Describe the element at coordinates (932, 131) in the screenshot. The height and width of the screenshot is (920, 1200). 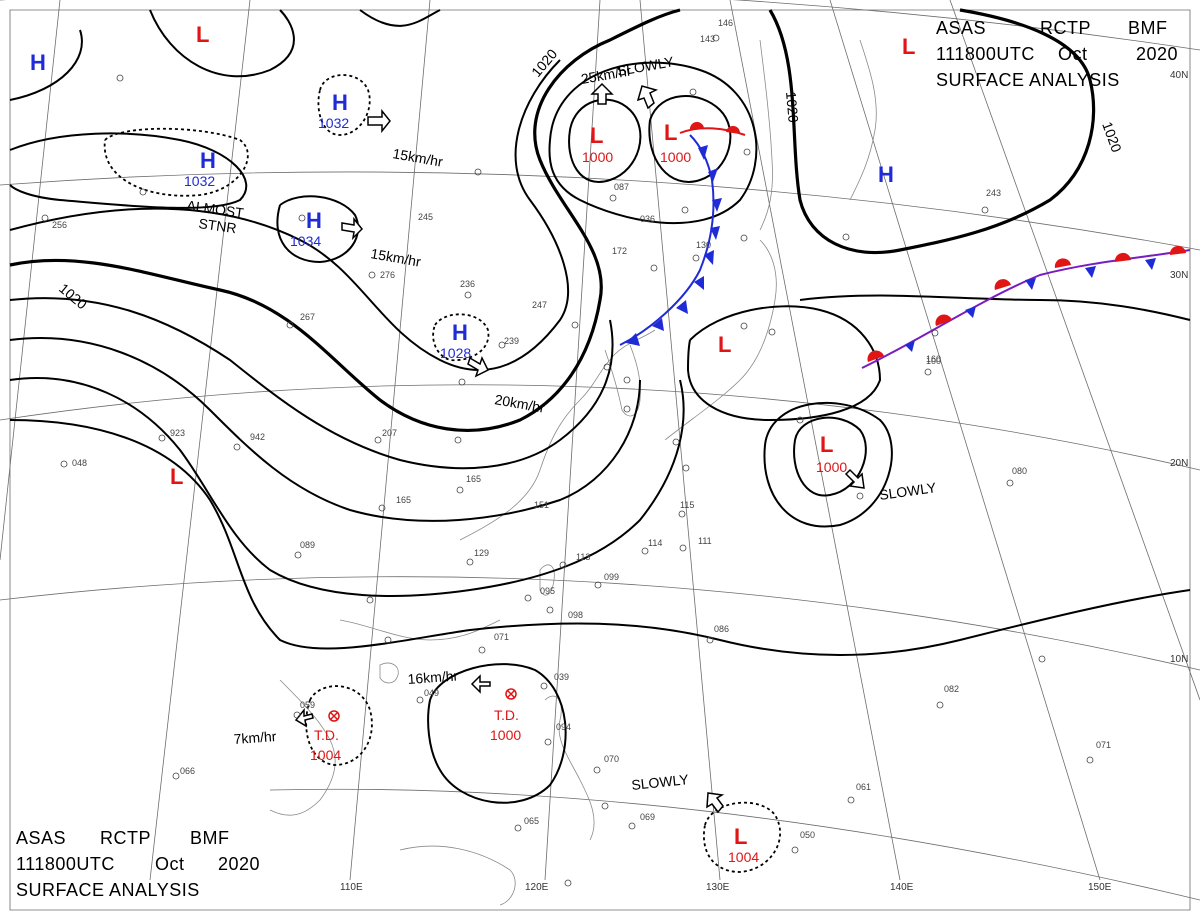
I see `isobar-1020-east` at that location.